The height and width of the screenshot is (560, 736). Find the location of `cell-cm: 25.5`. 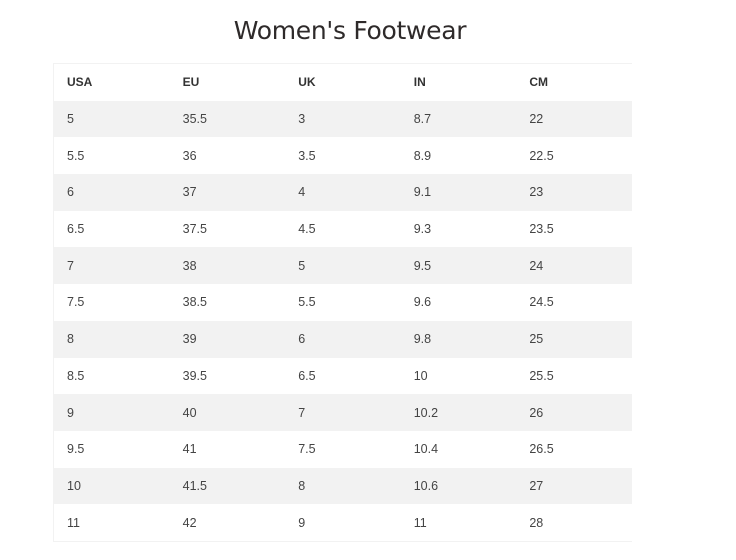

cell-cm: 25.5 is located at coordinates (541, 375).